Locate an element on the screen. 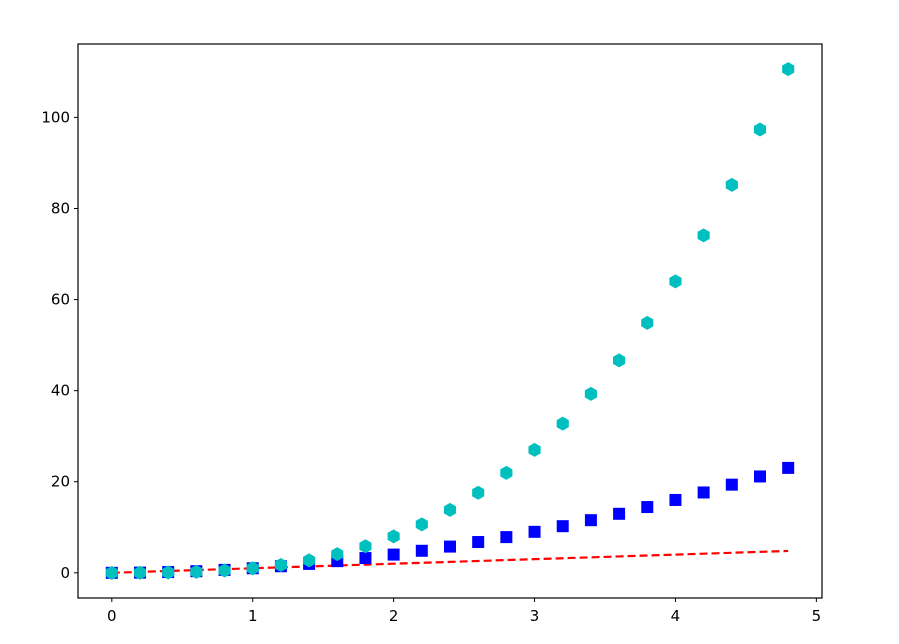 This screenshot has width=899, height=644. x-tick-label: 4 is located at coordinates (676, 616).